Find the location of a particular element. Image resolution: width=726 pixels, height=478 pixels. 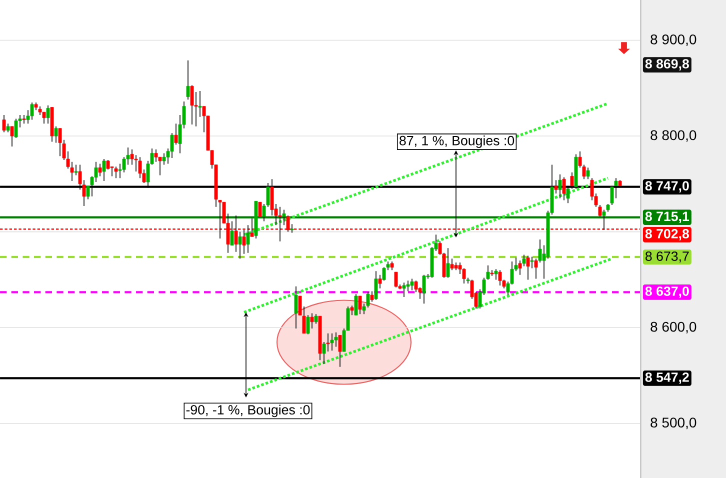

y-tick-label: 8 500,0 is located at coordinates (673, 424).